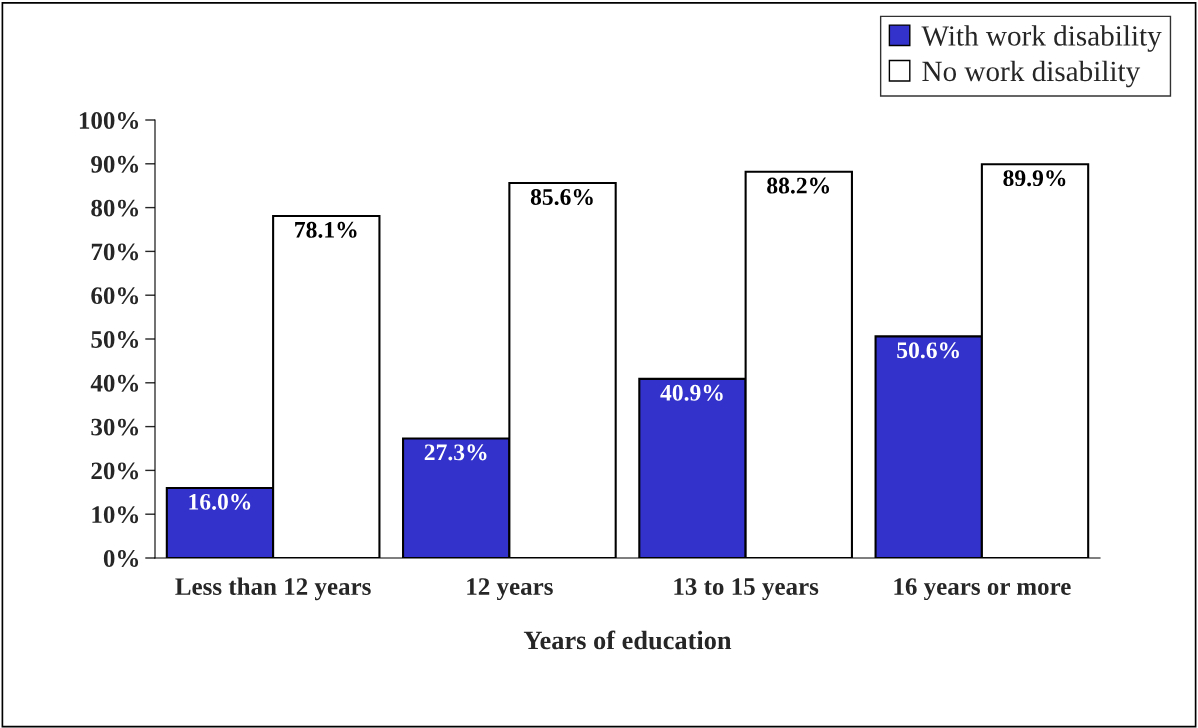 The image size is (1198, 728). I want to click on y-tick-label: 90%, so click(115, 164).